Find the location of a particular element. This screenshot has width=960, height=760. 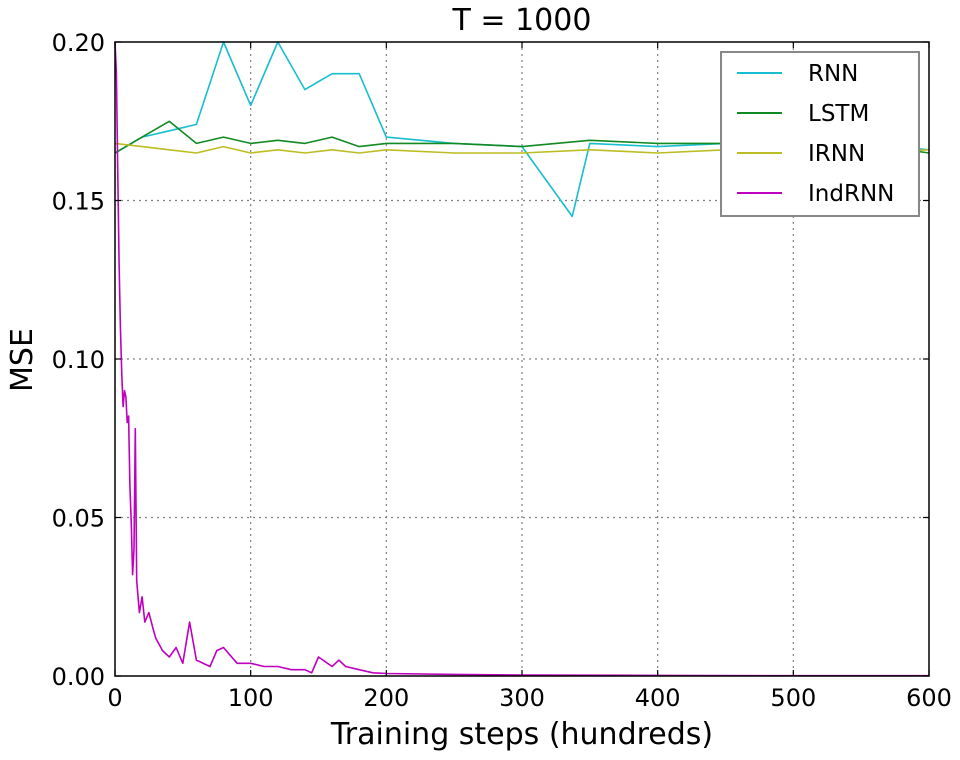

legend-label: RNN is located at coordinates (833, 74).